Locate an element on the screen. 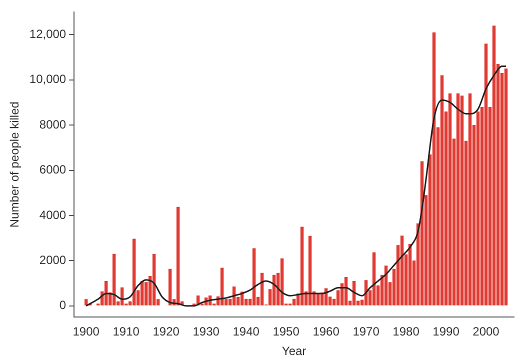  x-axis-title: Year is located at coordinates (294, 351).